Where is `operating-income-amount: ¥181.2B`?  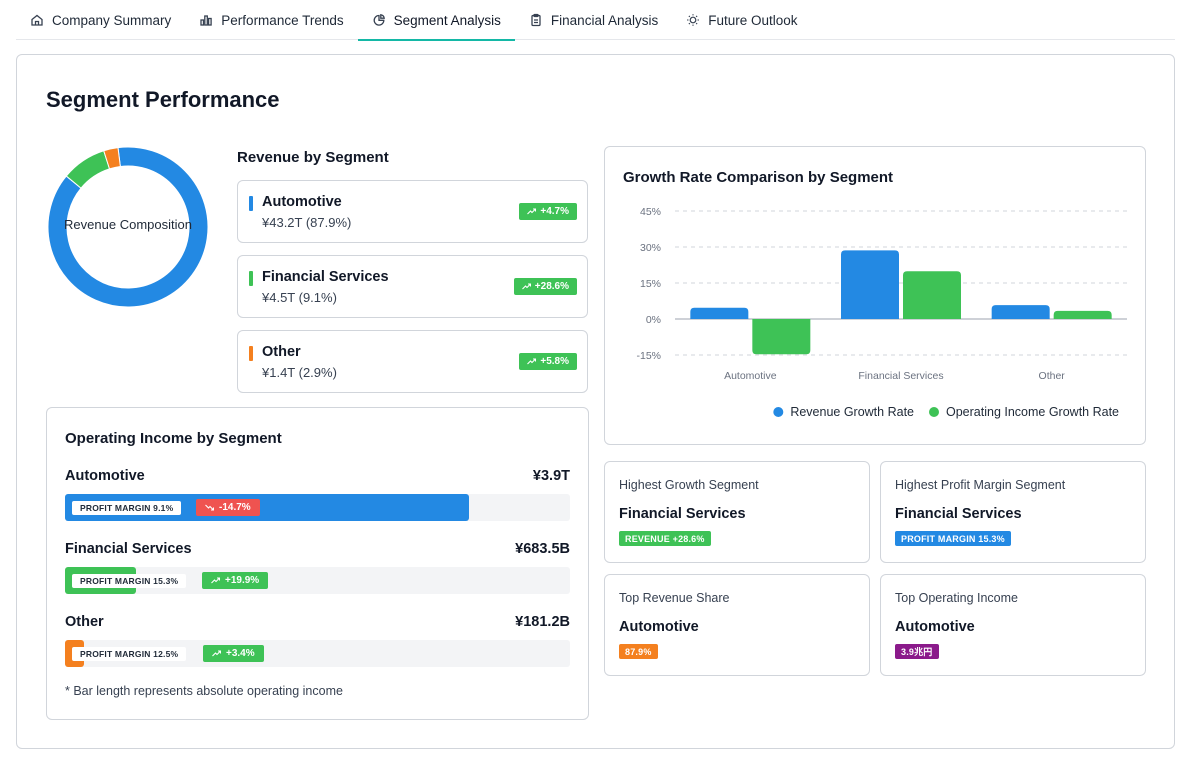
operating-income-amount: ¥181.2B is located at coordinates (542, 622).